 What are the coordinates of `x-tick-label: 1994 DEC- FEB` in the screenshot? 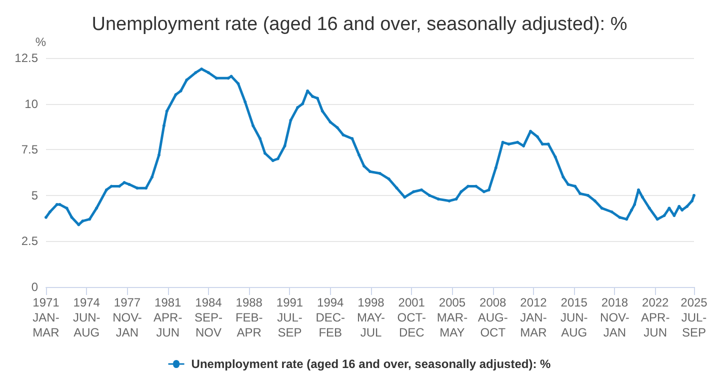 It's located at (331, 318).